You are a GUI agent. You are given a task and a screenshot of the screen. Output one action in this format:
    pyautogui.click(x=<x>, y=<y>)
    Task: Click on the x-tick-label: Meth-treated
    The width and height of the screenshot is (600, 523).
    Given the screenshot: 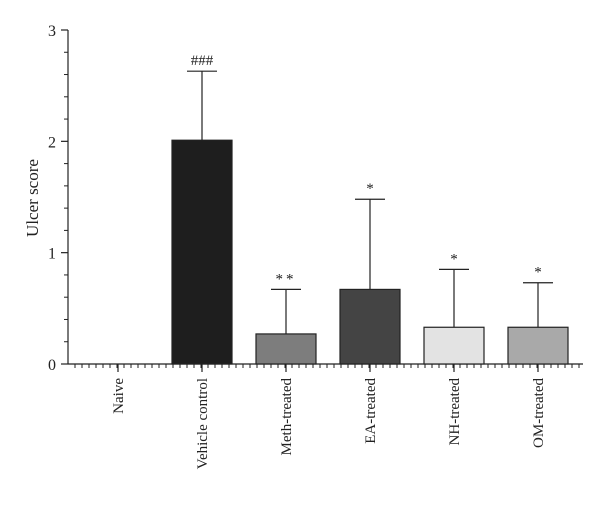 What is the action you would take?
    pyautogui.click(x=287, y=417)
    